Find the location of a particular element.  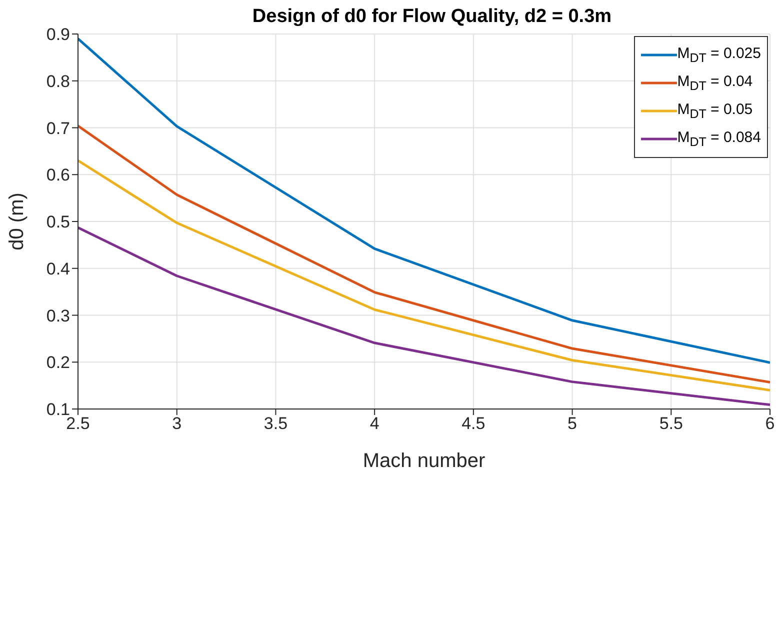

y-tick-label: 0.7 is located at coordinates (58, 128).